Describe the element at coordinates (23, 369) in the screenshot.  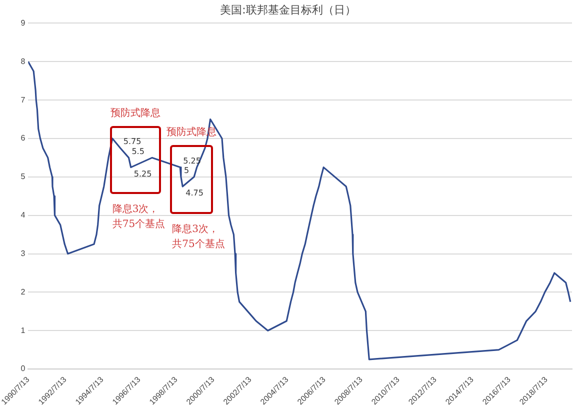
I see `y-tick-label: 0` at that location.